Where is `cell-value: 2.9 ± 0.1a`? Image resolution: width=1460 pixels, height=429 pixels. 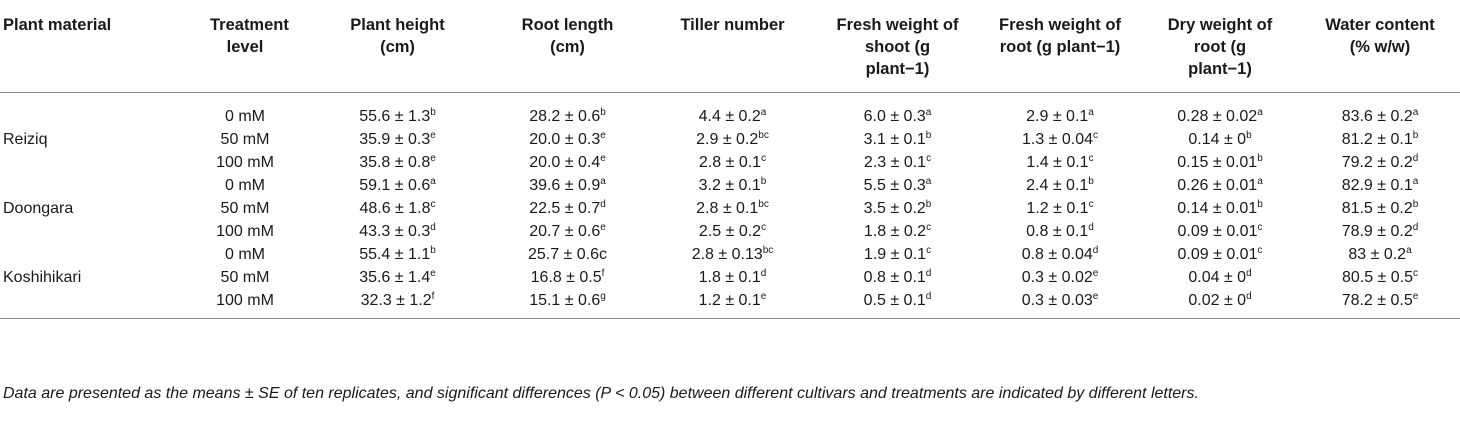 cell-value: 2.9 ± 0.1a is located at coordinates (1060, 116).